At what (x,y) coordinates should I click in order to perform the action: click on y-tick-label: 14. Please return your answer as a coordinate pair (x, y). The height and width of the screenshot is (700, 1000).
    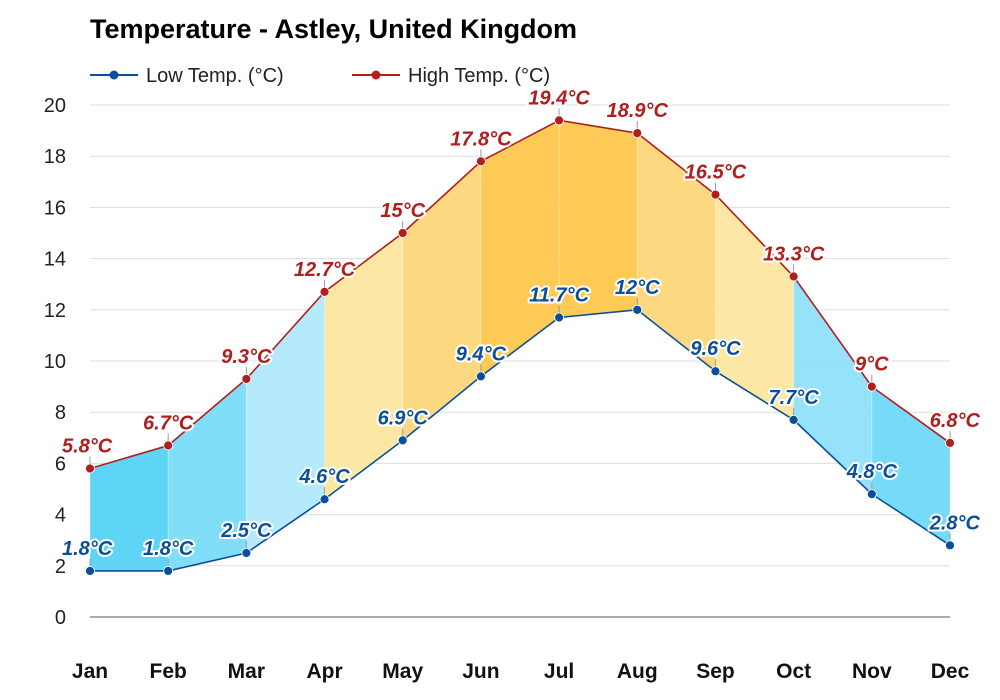
    Looking at the image, I should click on (55, 260).